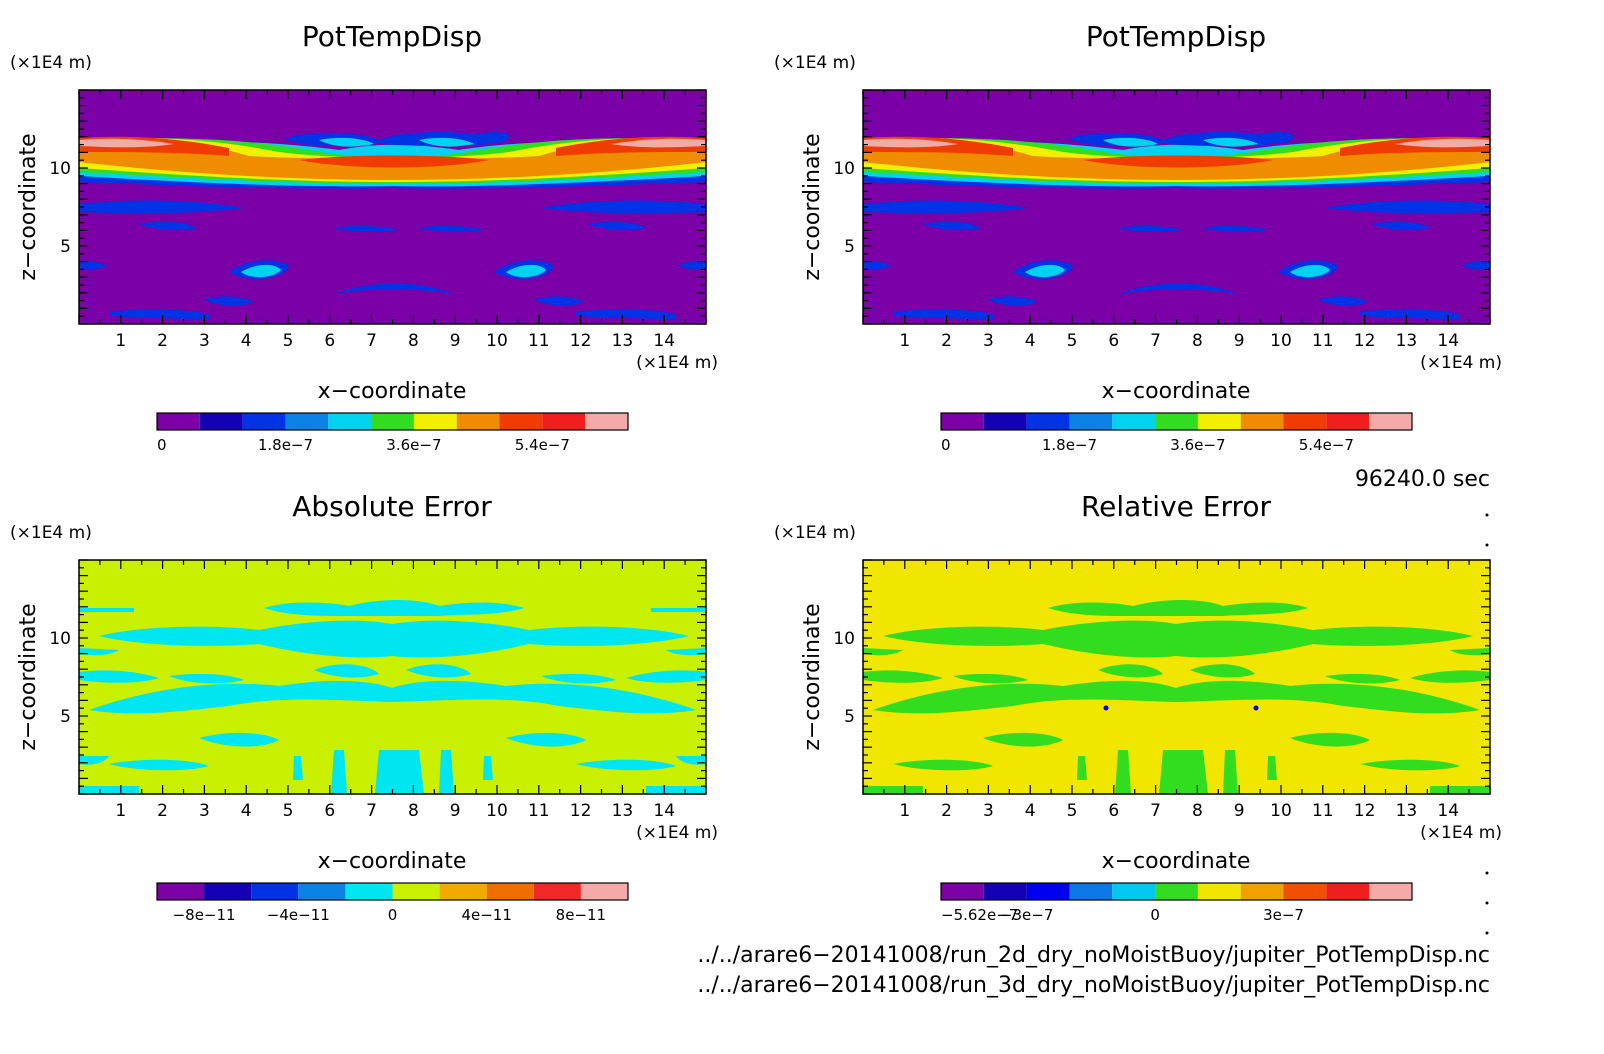 The image size is (1604, 1054). What do you see at coordinates (1487, 724) in the screenshot?
I see `edge-dots` at bounding box center [1487, 724].